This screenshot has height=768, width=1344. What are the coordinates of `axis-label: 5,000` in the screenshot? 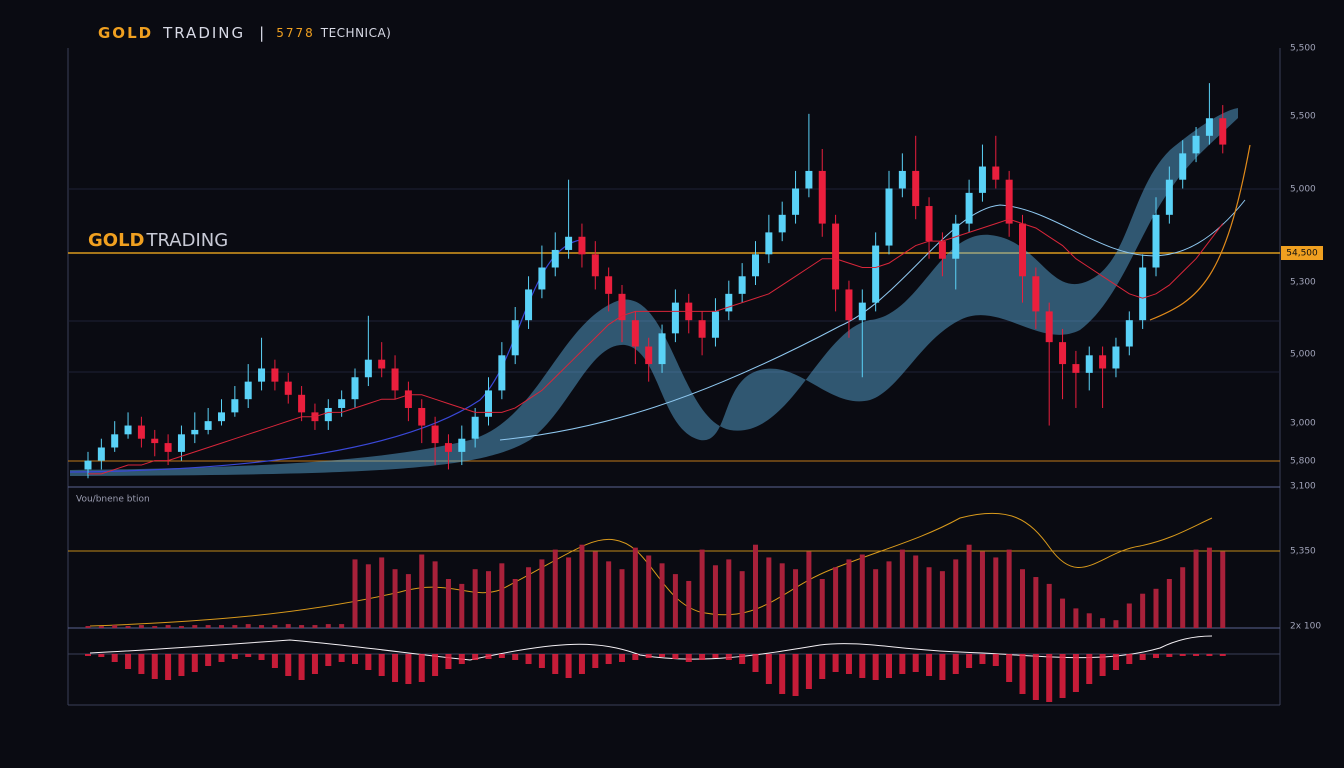 It's located at (1303, 355).